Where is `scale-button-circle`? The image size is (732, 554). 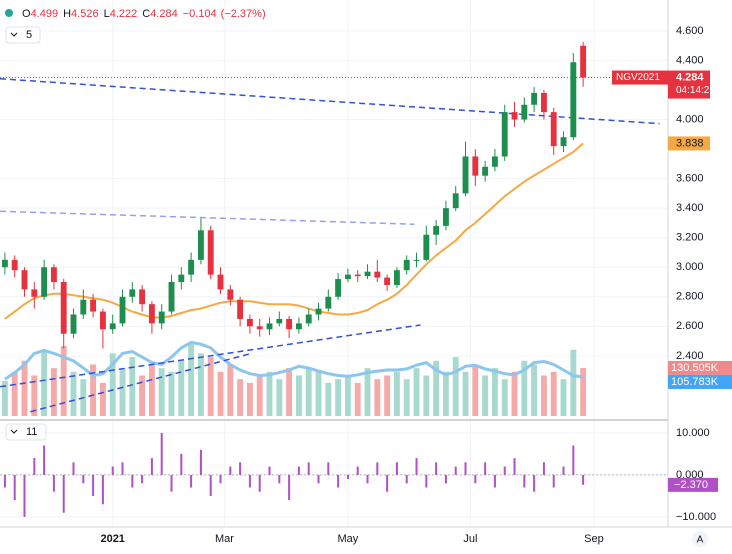
scale-button-circle is located at coordinates (700, 539).